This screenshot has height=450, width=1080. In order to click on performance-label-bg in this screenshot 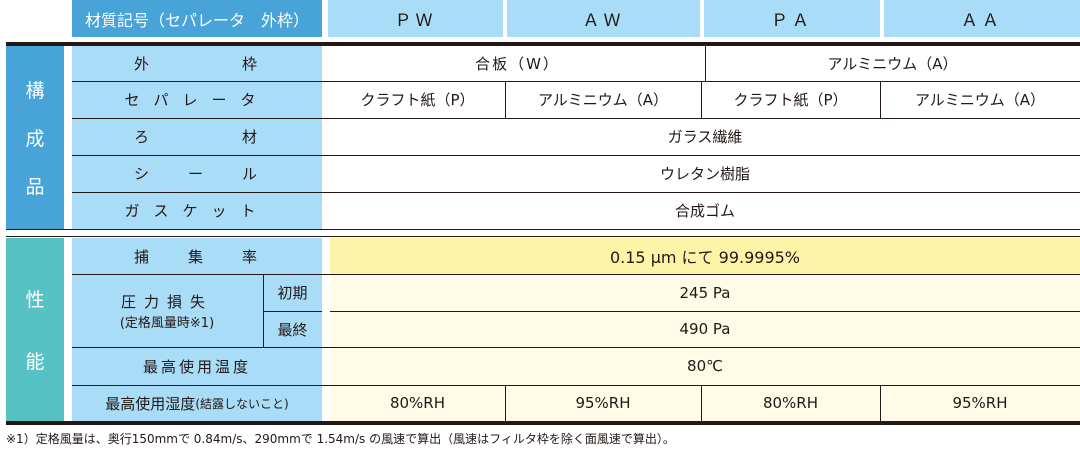, I will do `click(197, 329)`.